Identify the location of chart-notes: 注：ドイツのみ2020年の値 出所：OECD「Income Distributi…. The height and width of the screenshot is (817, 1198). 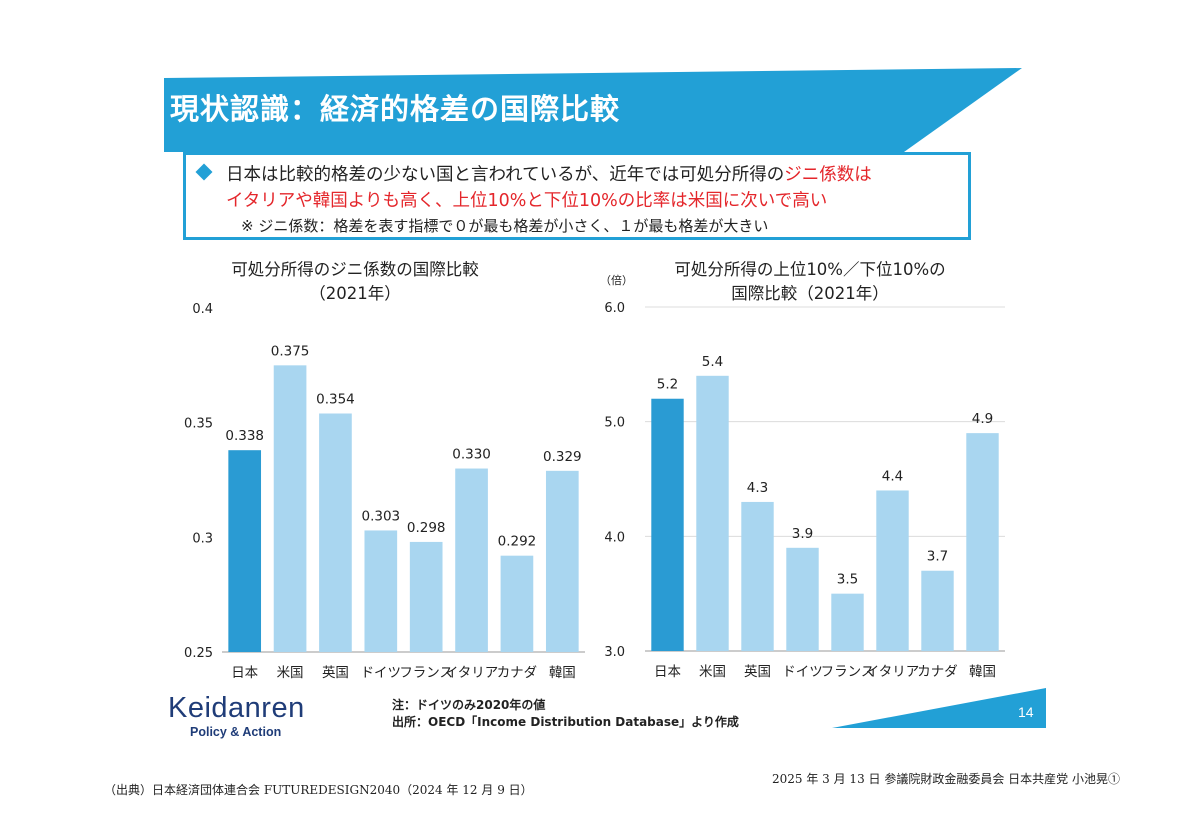
(565, 714).